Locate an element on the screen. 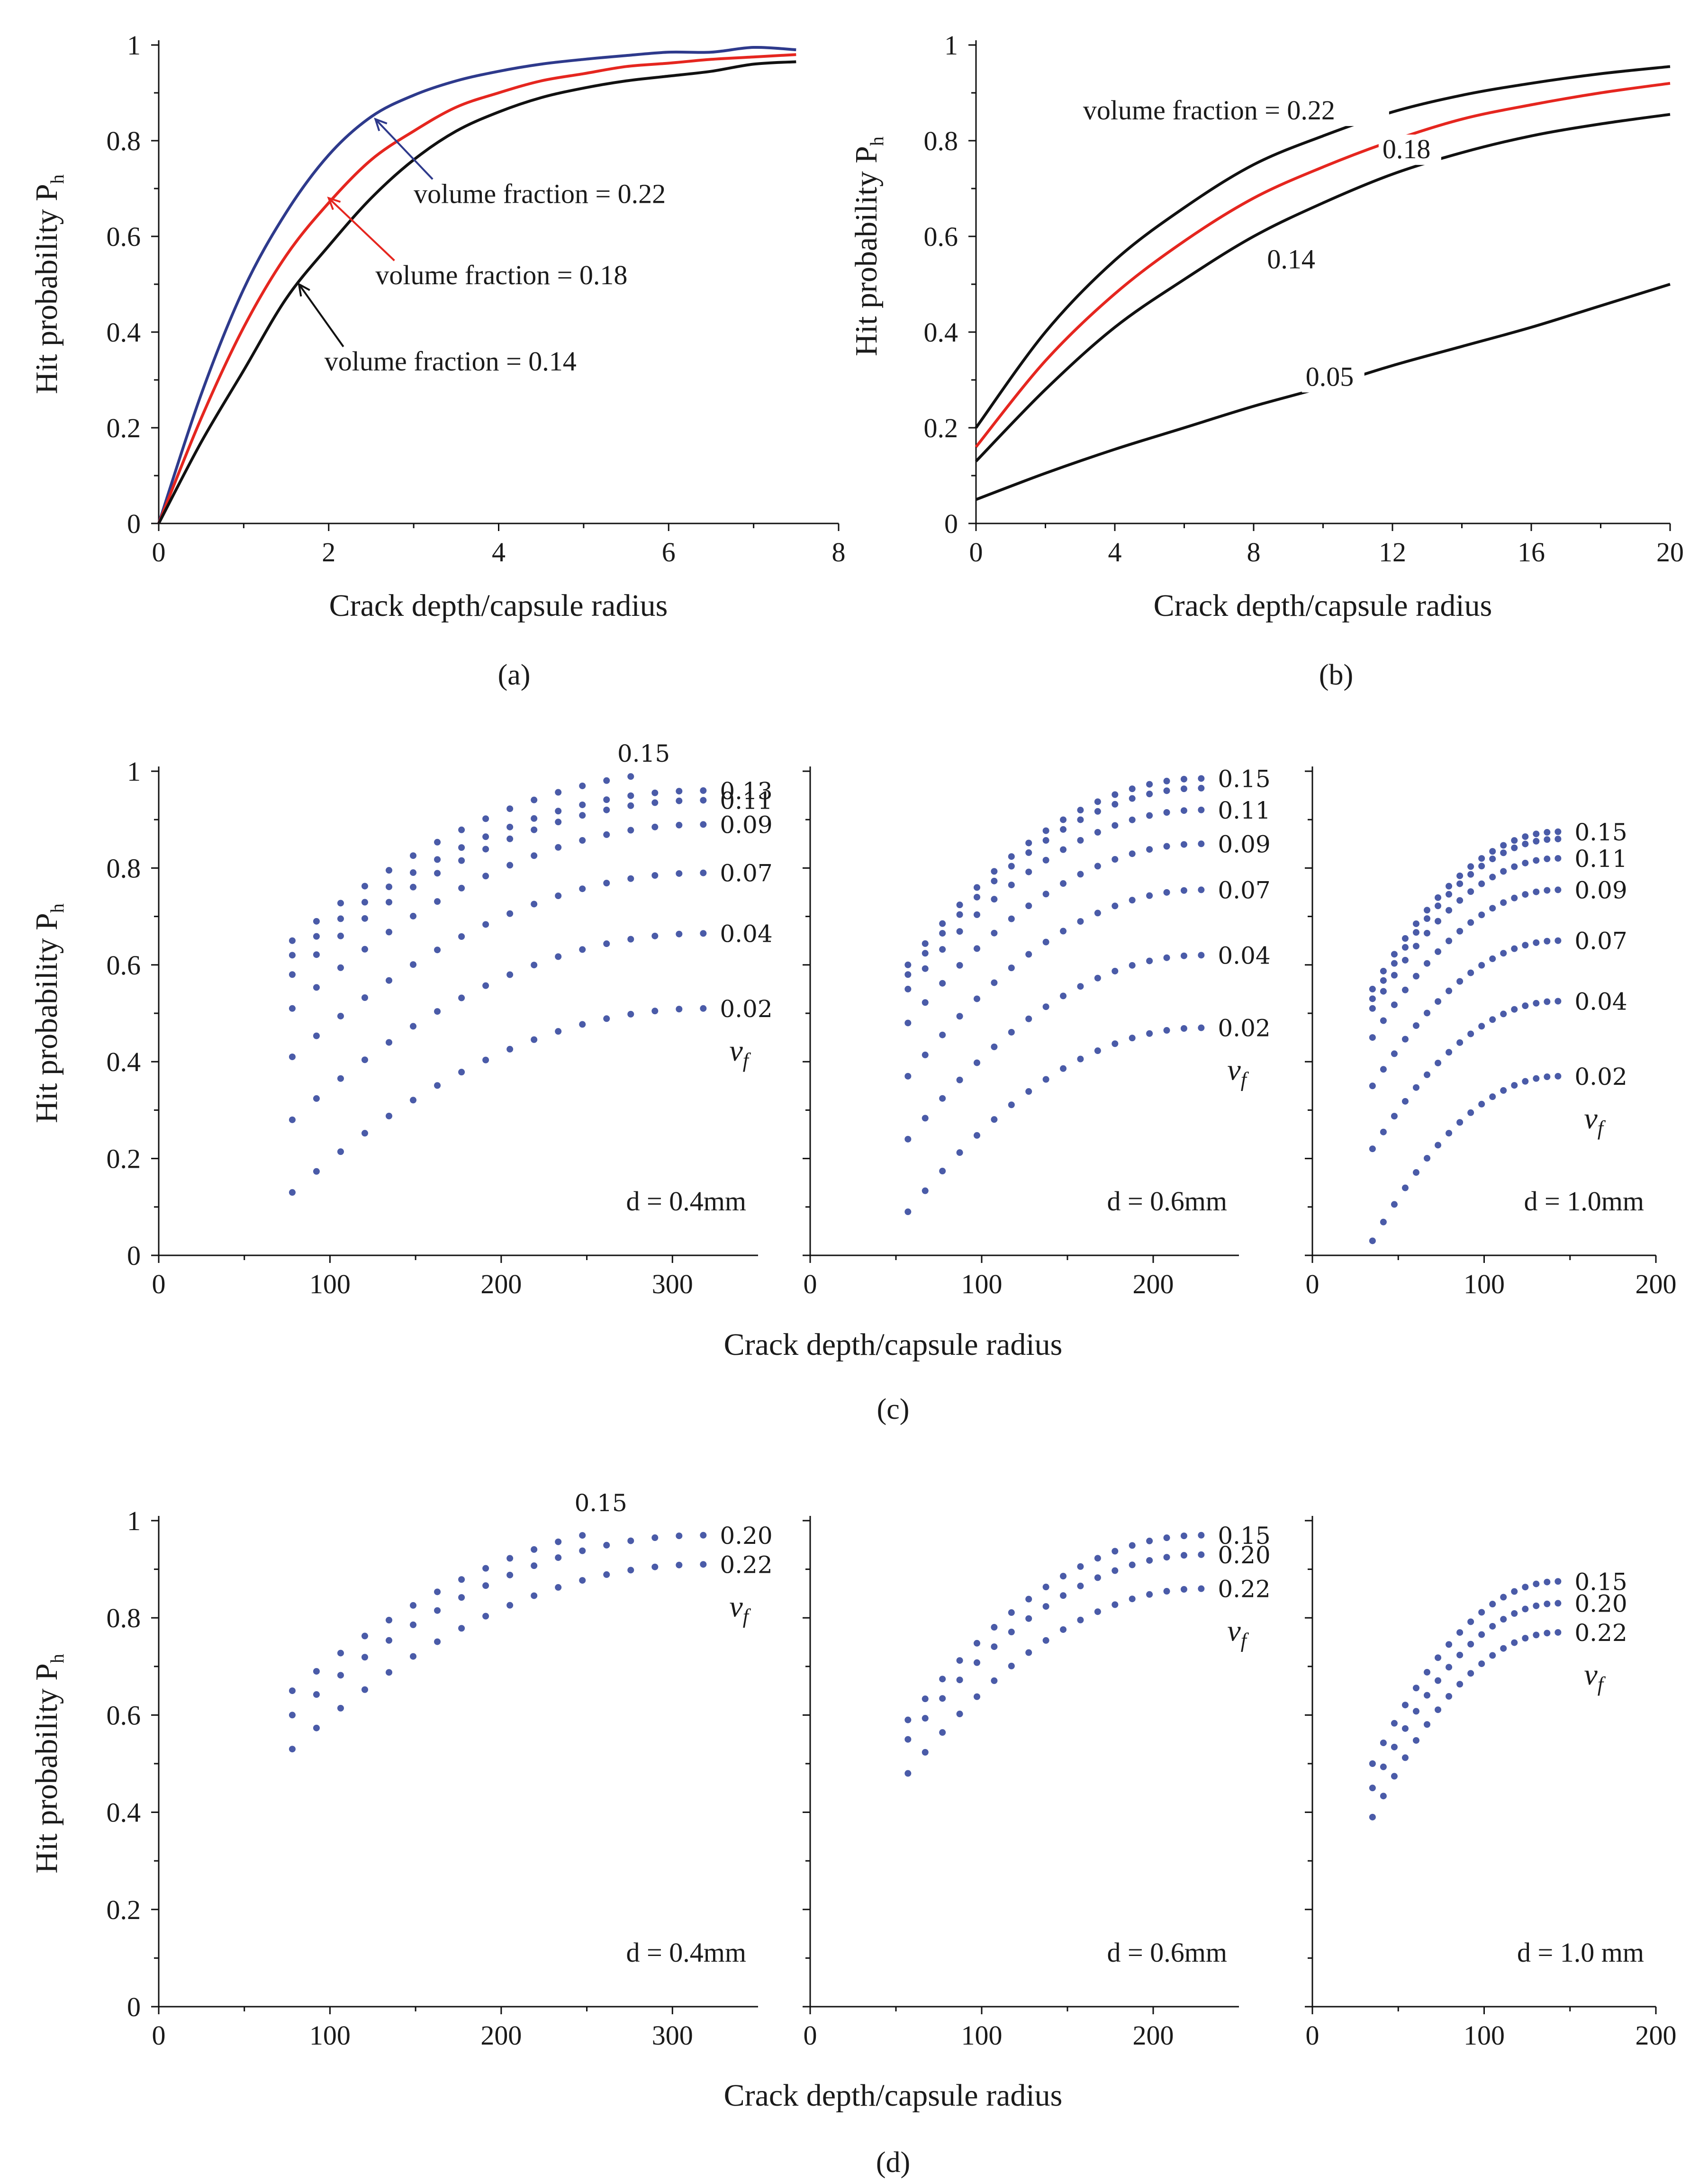  chart-c-panel-1-vf-subscript: f is located at coordinates (1245, 1080).